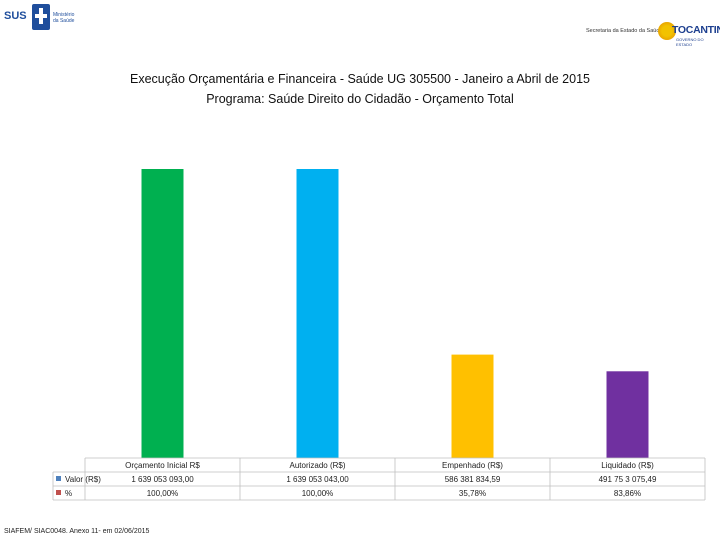 The height and width of the screenshot is (540, 720). What do you see at coordinates (317, 465) in the screenshot?
I see `category-label: Autorizado (R$)` at bounding box center [317, 465].